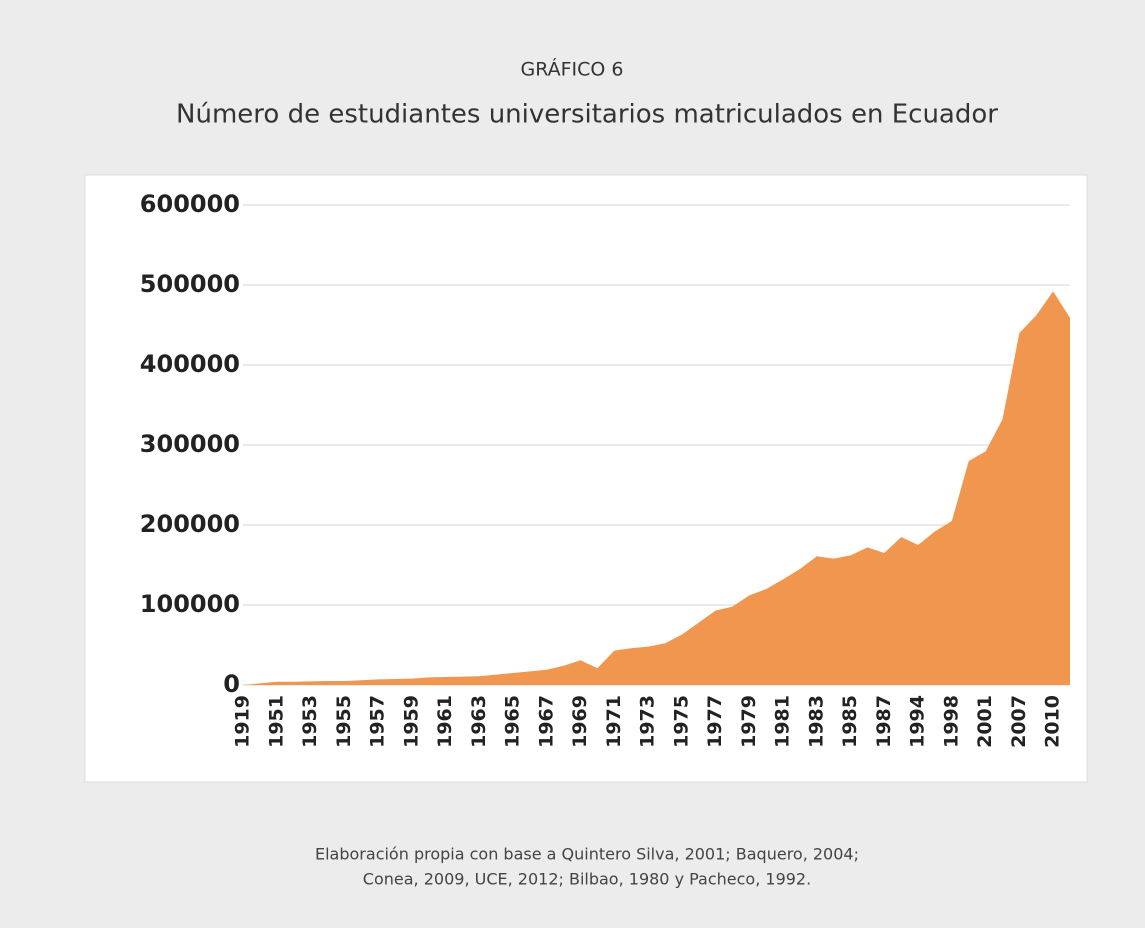  Describe the element at coordinates (1019, 721) in the screenshot. I see `x-tick-label: 2007` at that location.